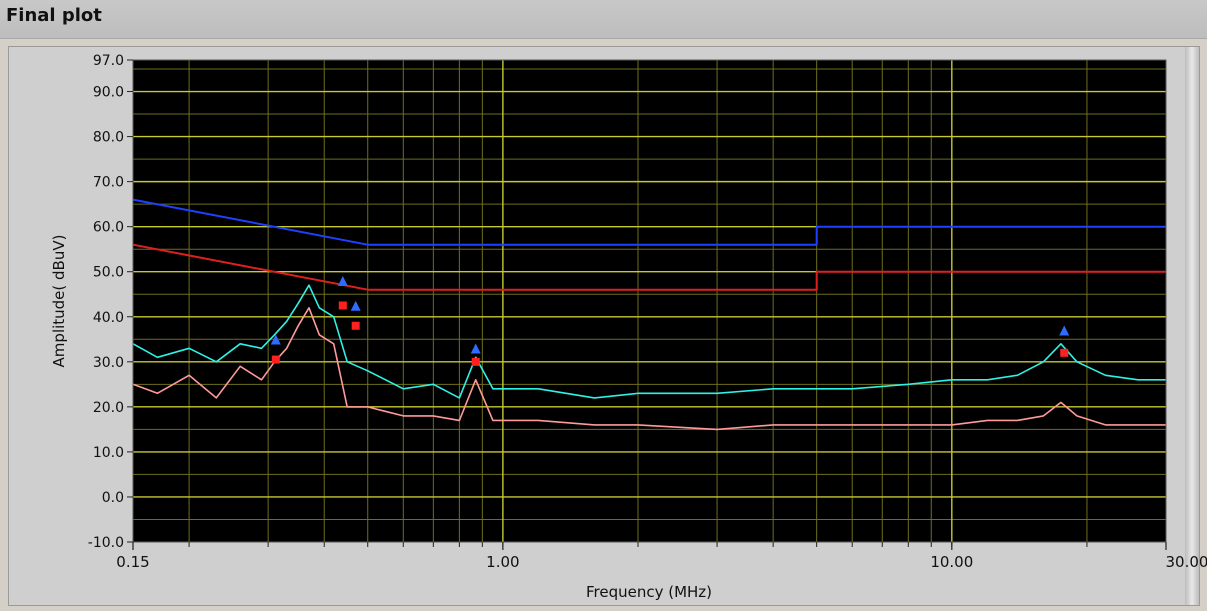  Describe the element at coordinates (59, 301) in the screenshot. I see `y-axis-label: Amplitude( dBuV)` at that location.